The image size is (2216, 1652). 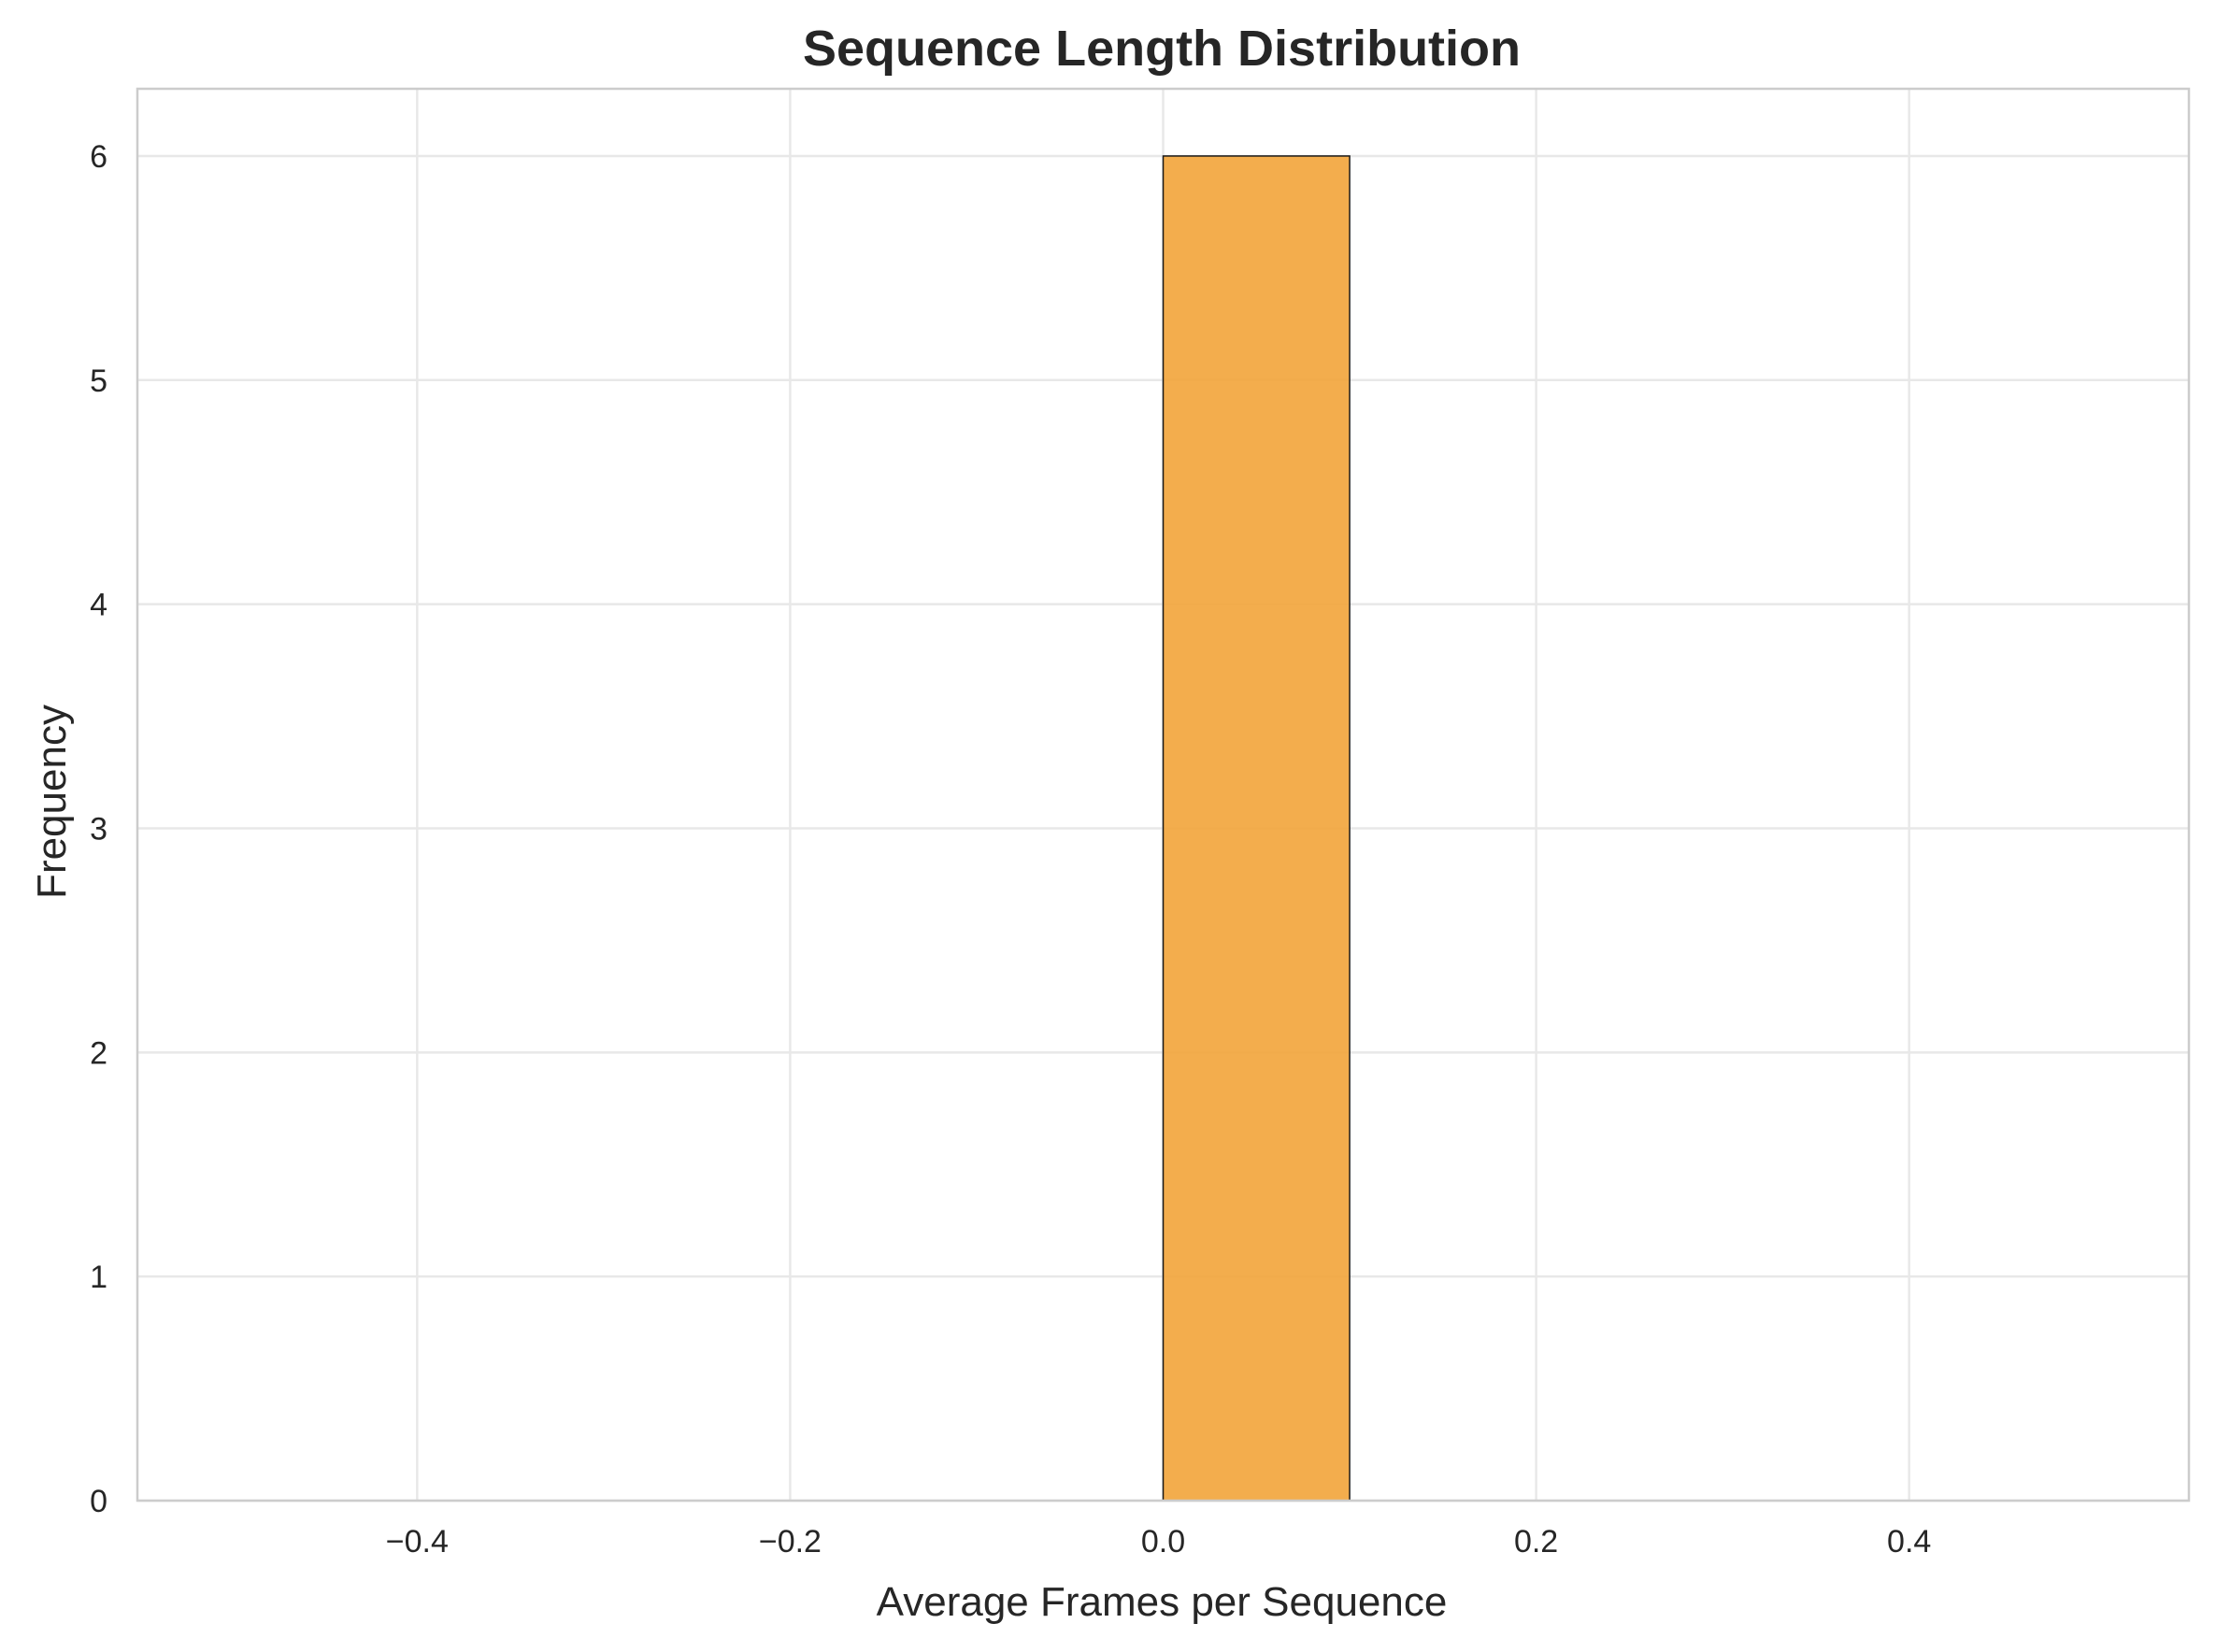 What do you see at coordinates (52, 802) in the screenshot?
I see `y-axis-label: Frequency` at bounding box center [52, 802].